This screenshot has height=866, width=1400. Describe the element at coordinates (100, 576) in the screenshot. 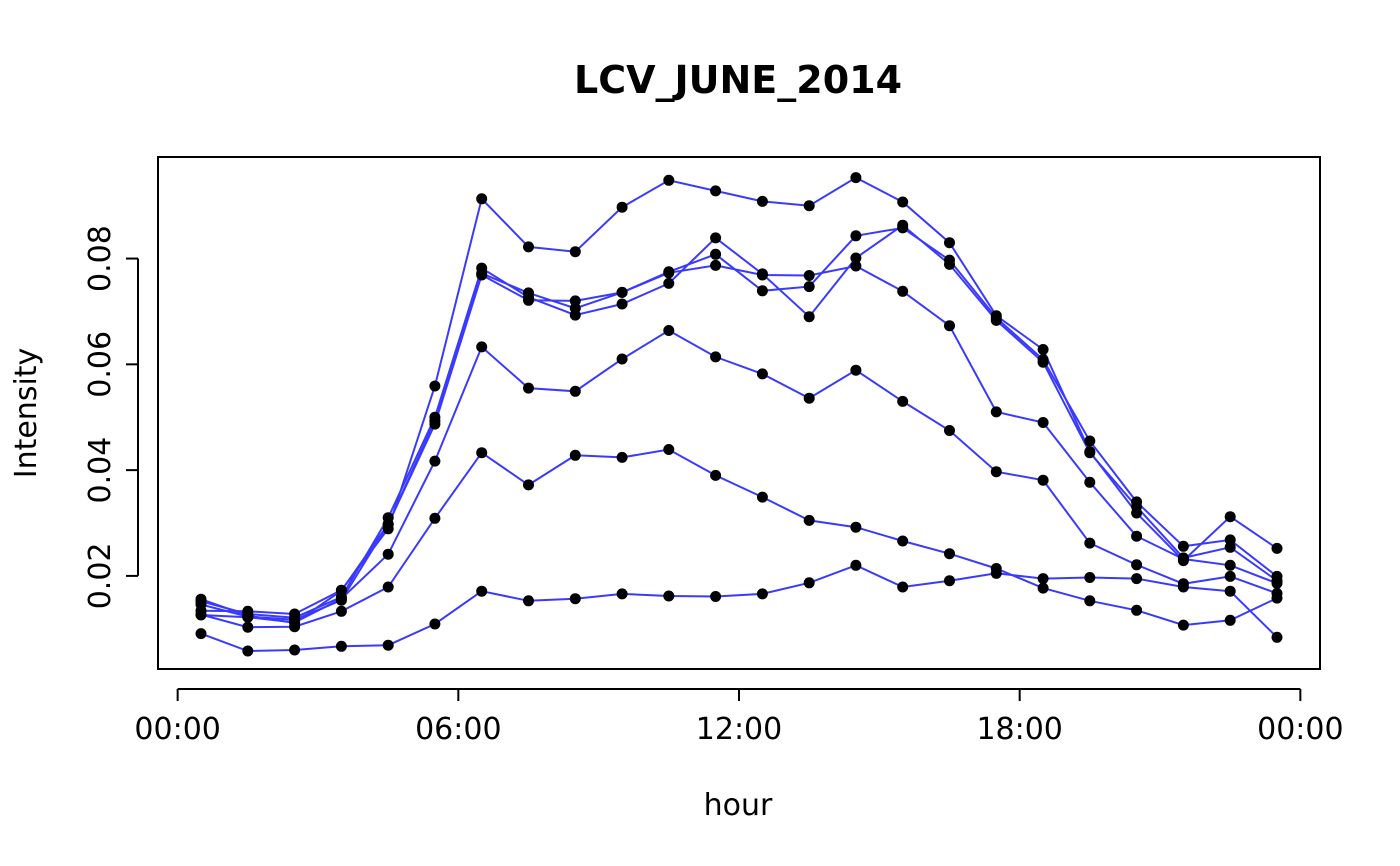

I see `y-tick-label: 0.02` at that location.